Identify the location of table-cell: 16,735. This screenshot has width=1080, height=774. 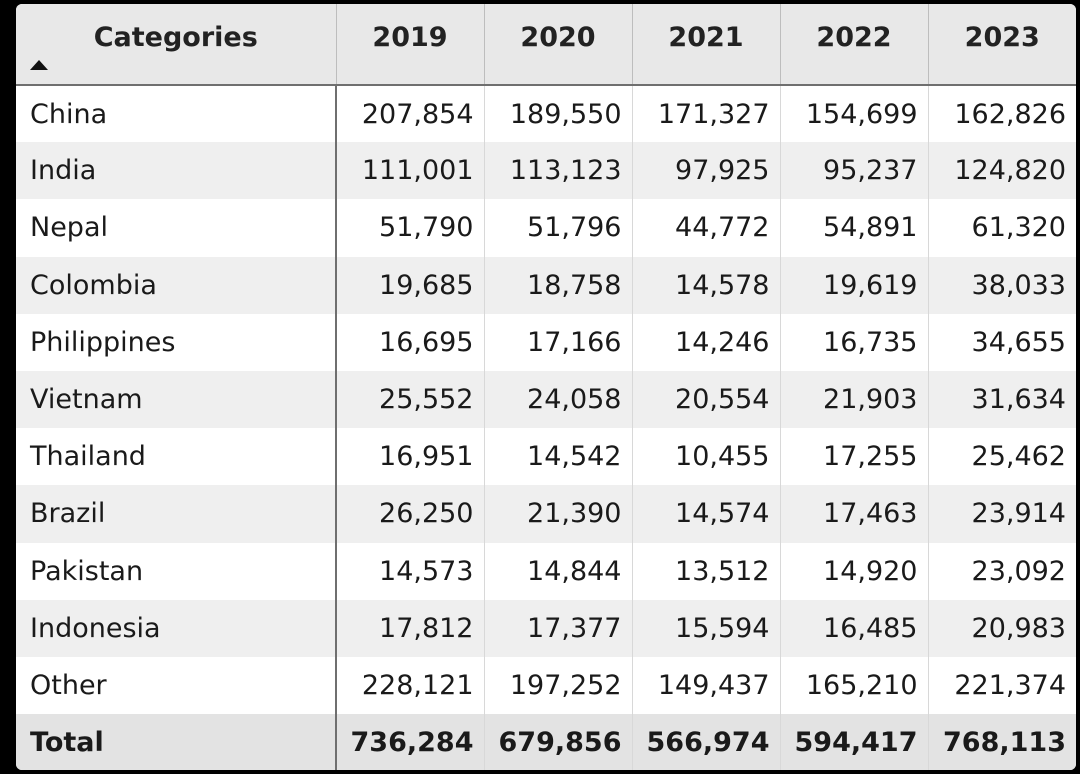
(854, 342).